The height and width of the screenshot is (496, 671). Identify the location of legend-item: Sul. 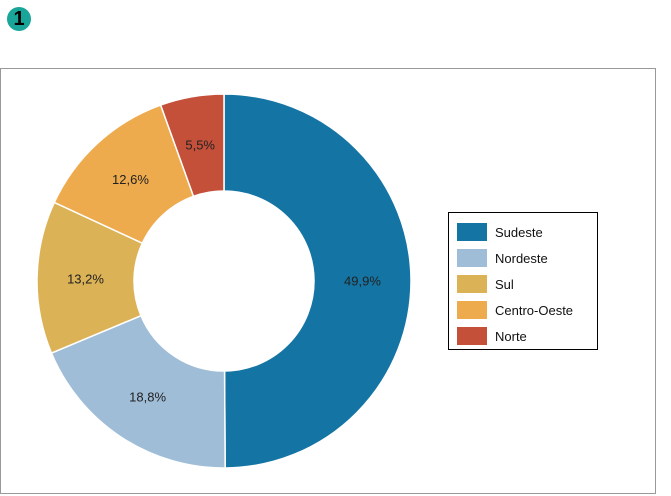
(527, 284).